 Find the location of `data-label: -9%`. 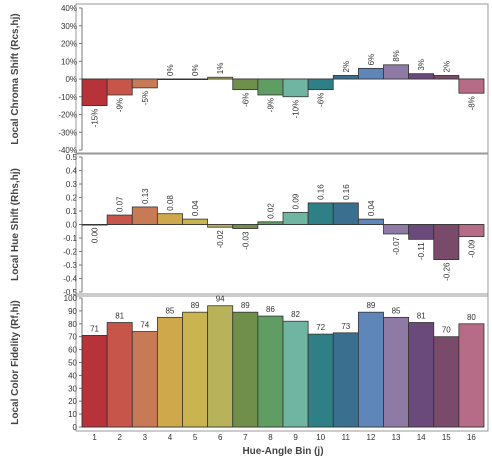

data-label: -9% is located at coordinates (120, 105).